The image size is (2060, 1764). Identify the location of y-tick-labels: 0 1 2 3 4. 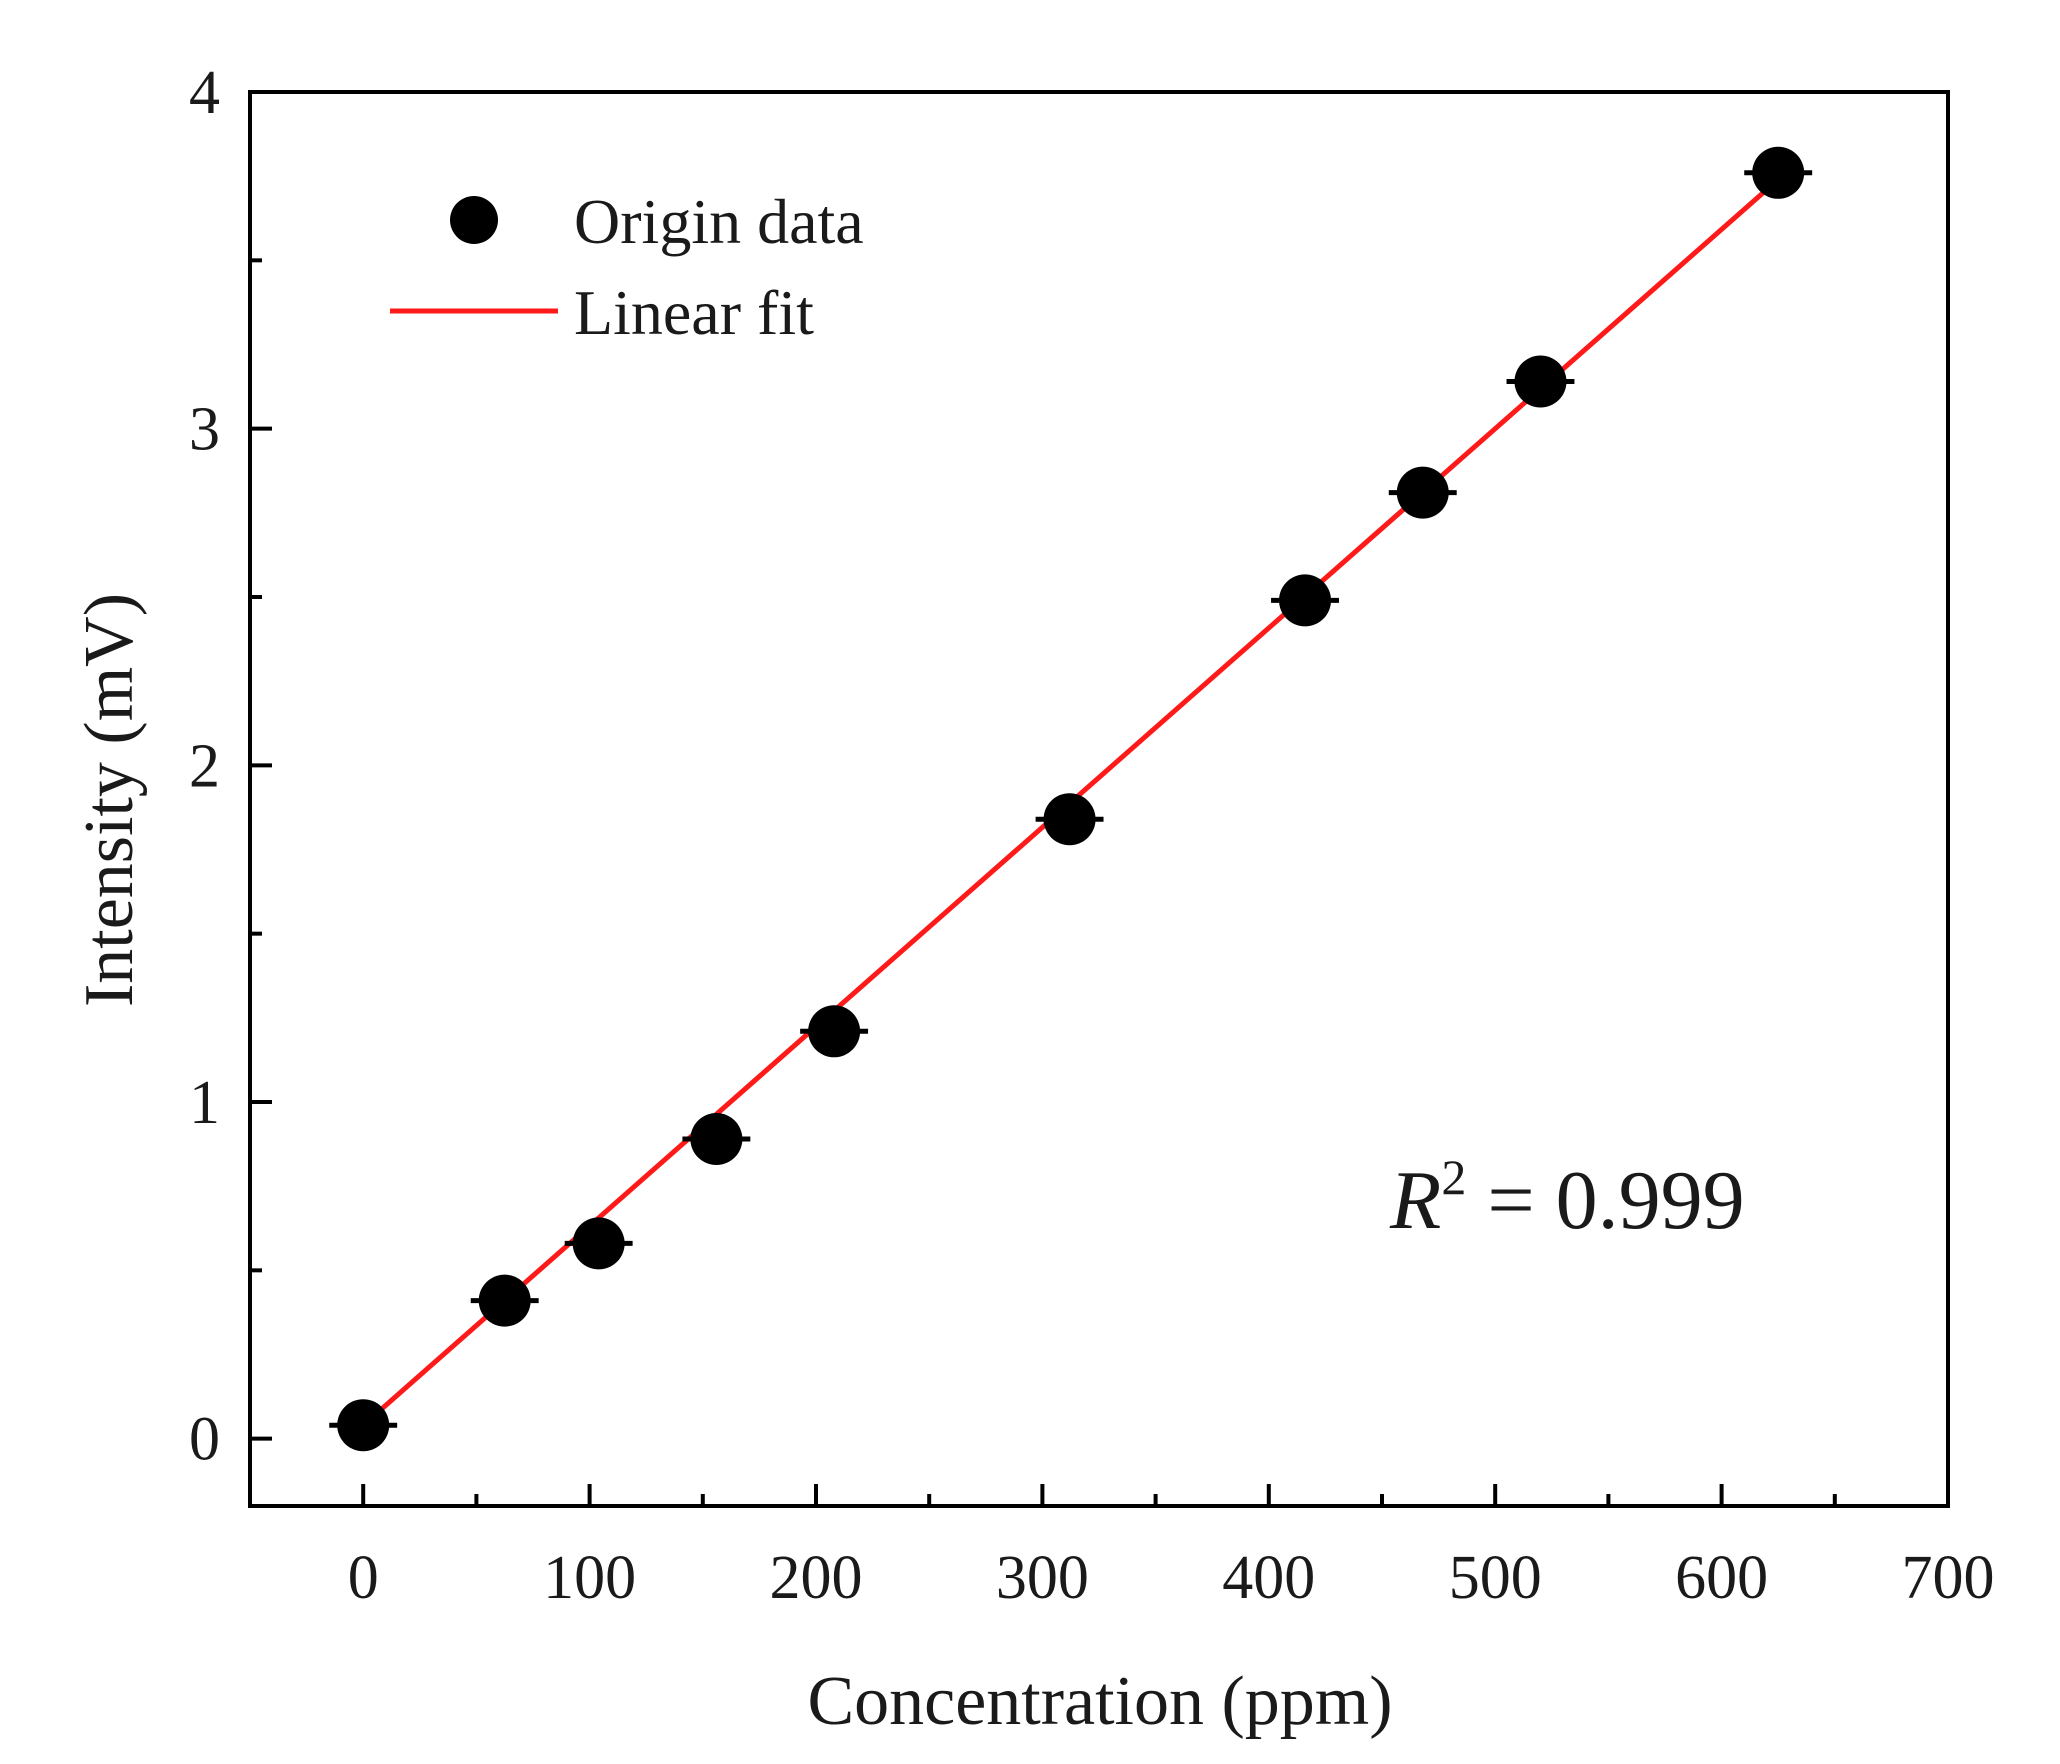
(204, 766).